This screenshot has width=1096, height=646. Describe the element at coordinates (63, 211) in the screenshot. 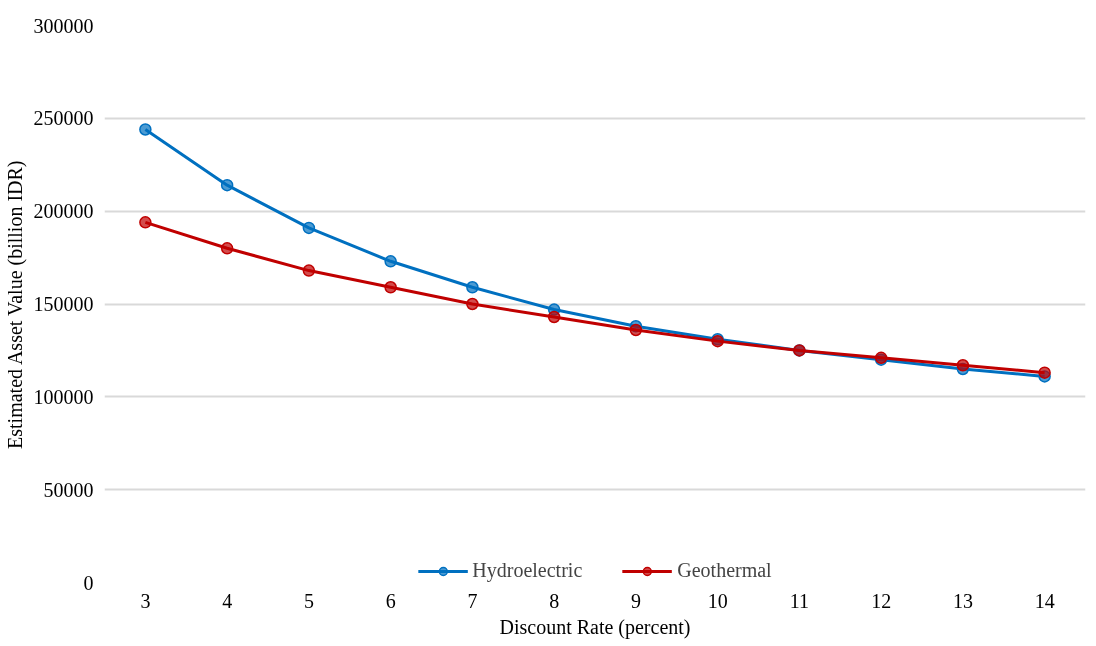

I see `y-tick-label: 200000` at that location.